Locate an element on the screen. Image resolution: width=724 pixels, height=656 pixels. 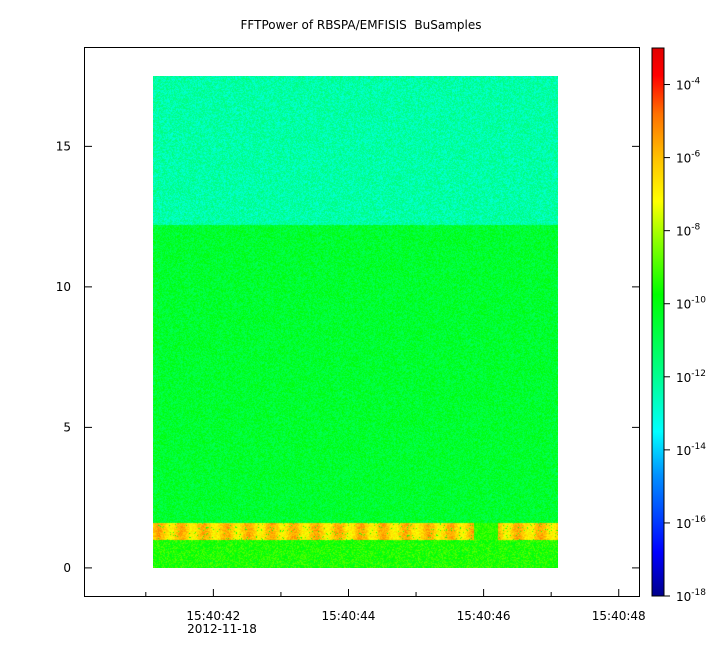
colorbar-tick-label: 10⁻⁶ is located at coordinates (688, 158).